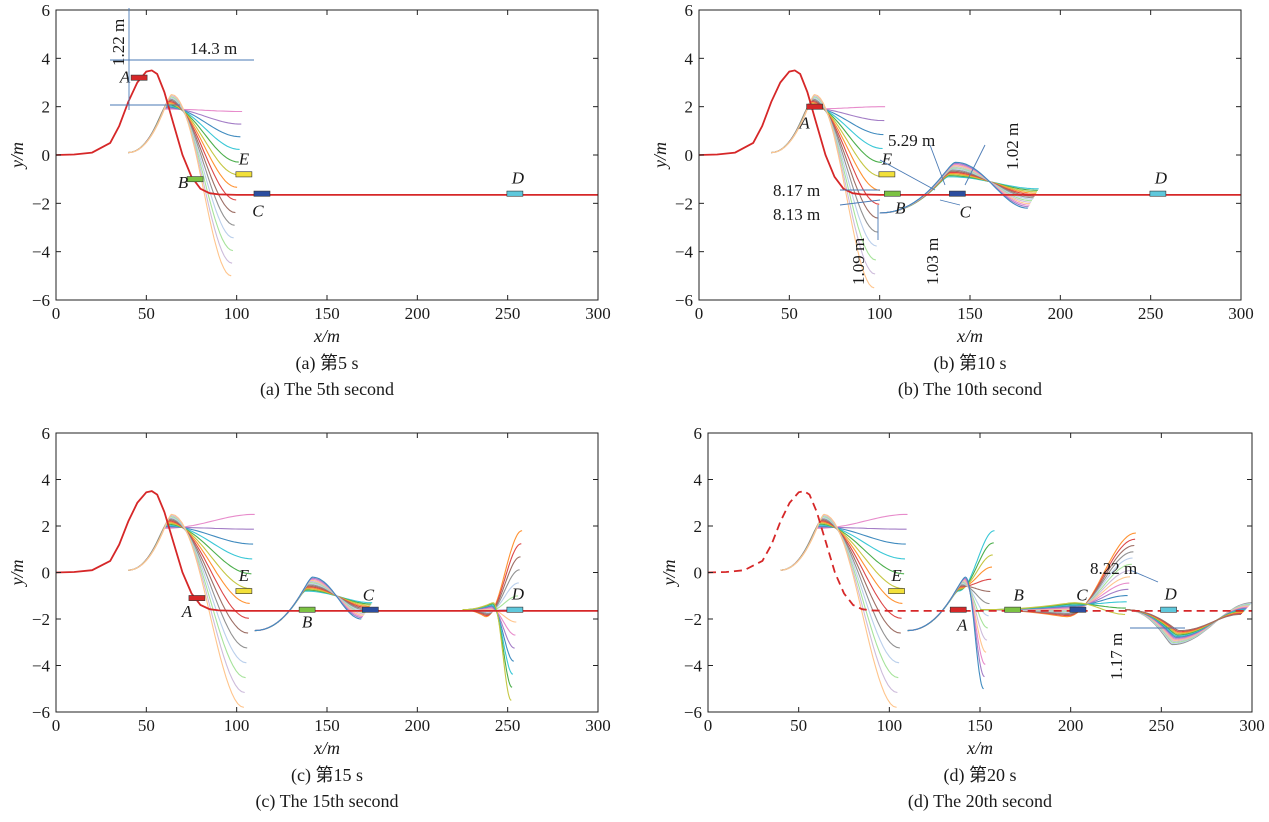  Describe the element at coordinates (970, 389) in the screenshot. I see `caption-english: (b) The 10th second` at that location.